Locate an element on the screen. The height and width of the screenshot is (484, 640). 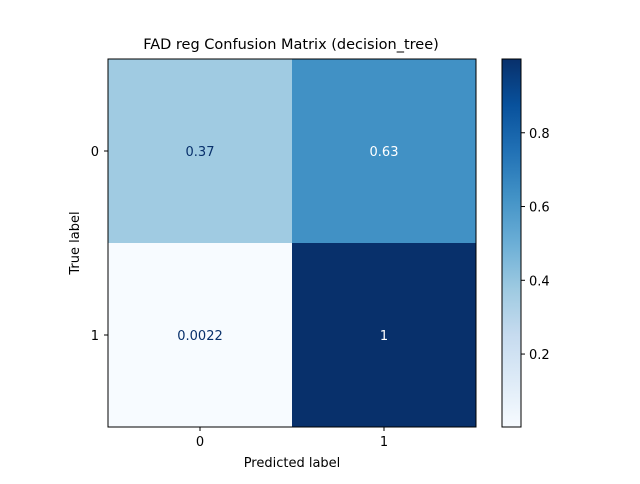
y-tick-label-0: 0 is located at coordinates (95, 152).